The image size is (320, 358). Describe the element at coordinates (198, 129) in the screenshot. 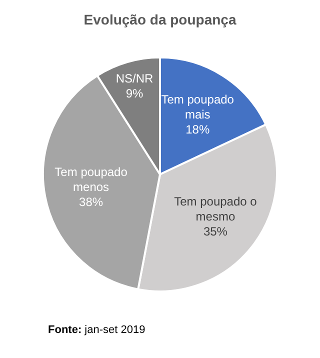

I see `data-label: 18%` at that location.